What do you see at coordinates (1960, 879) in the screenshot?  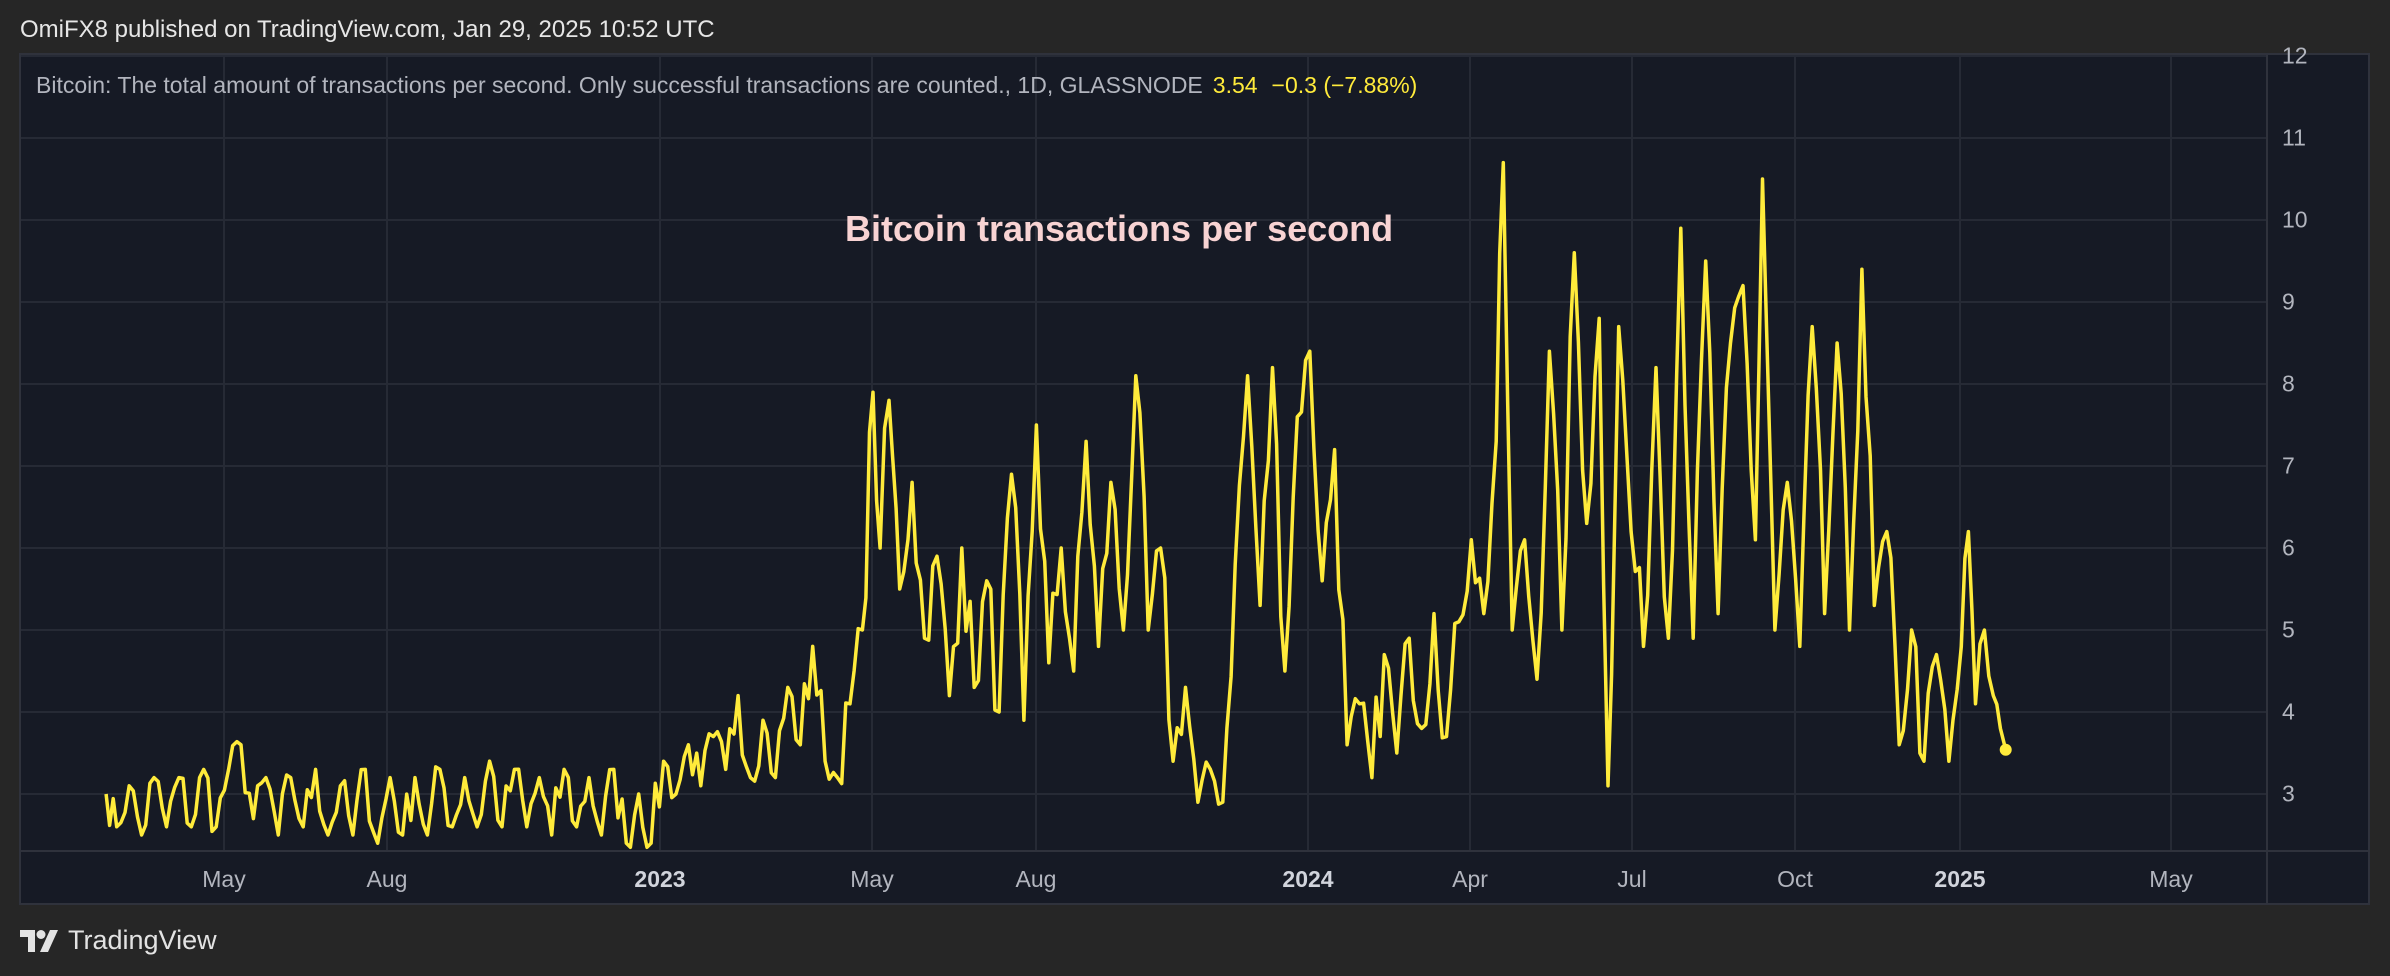 I see `time-axis-tick: 2025` at bounding box center [1960, 879].